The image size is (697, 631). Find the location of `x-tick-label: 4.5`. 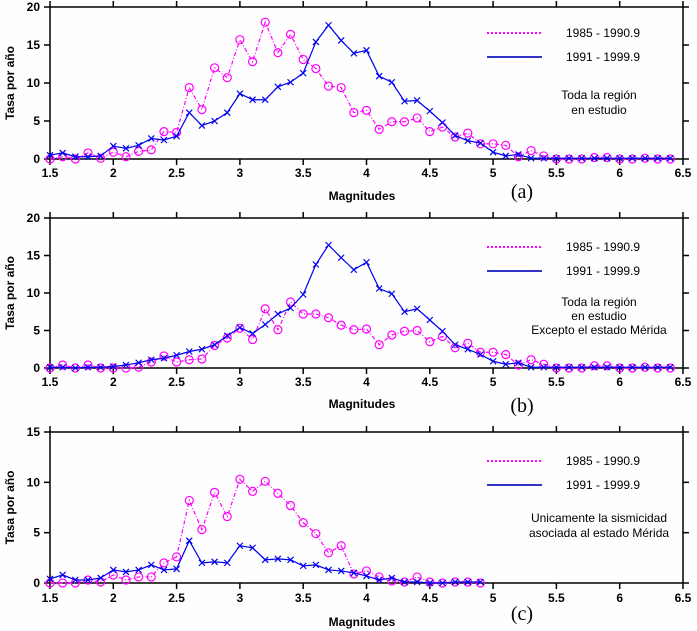

x-tick-label: 4.5 is located at coordinates (429, 382).